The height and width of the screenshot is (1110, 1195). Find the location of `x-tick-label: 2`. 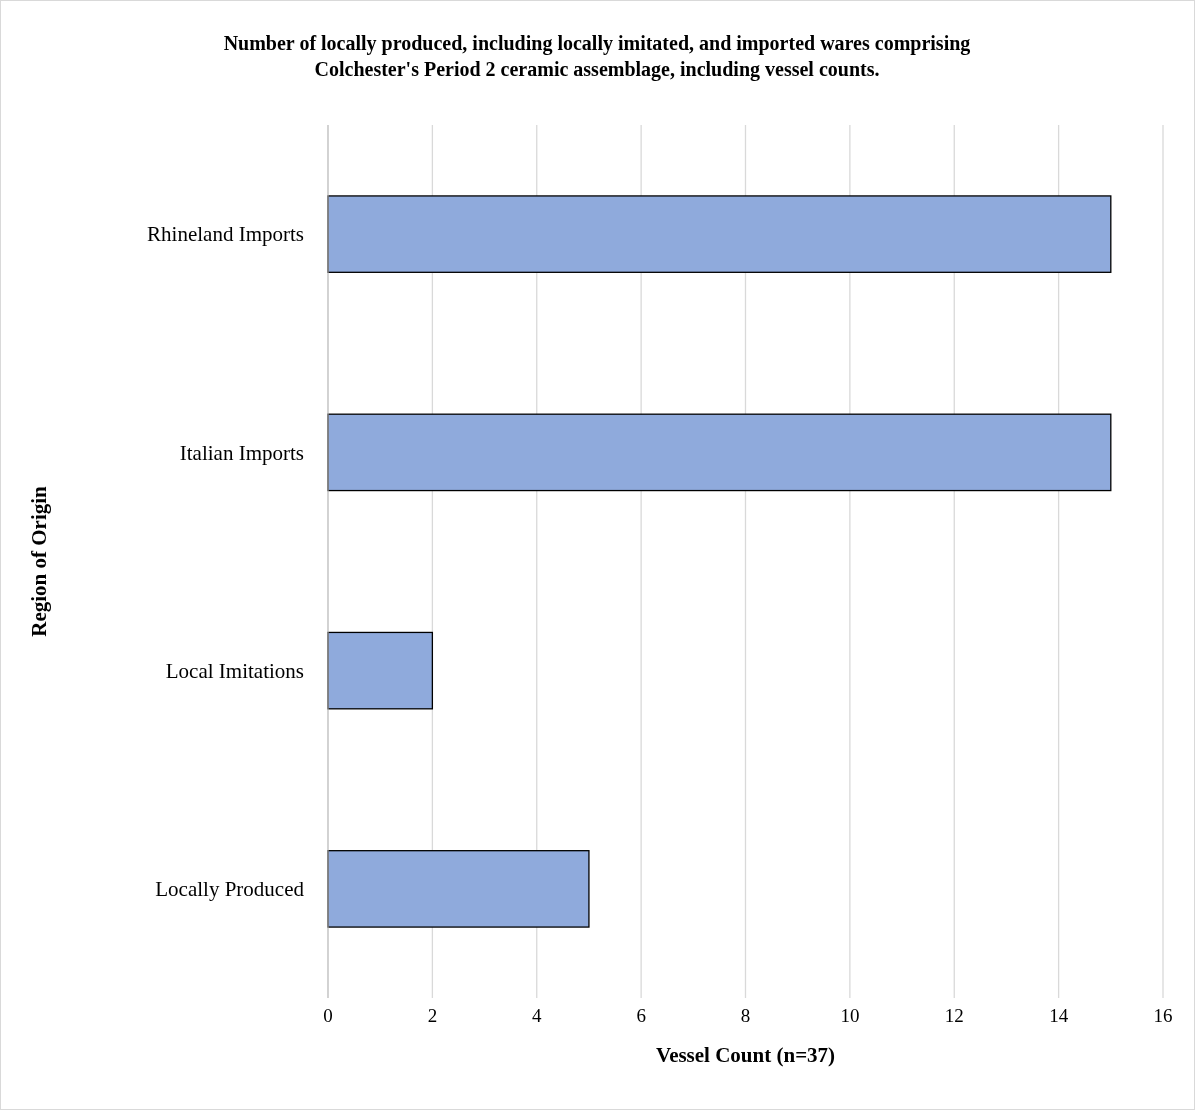

x-tick-label: 2 is located at coordinates (432, 1015).